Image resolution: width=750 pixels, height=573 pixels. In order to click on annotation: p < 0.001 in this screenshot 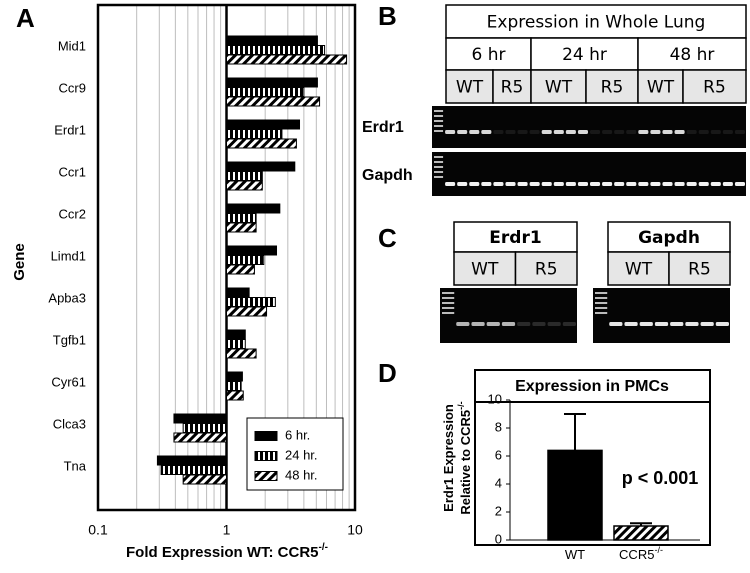, I will do `click(660, 478)`.